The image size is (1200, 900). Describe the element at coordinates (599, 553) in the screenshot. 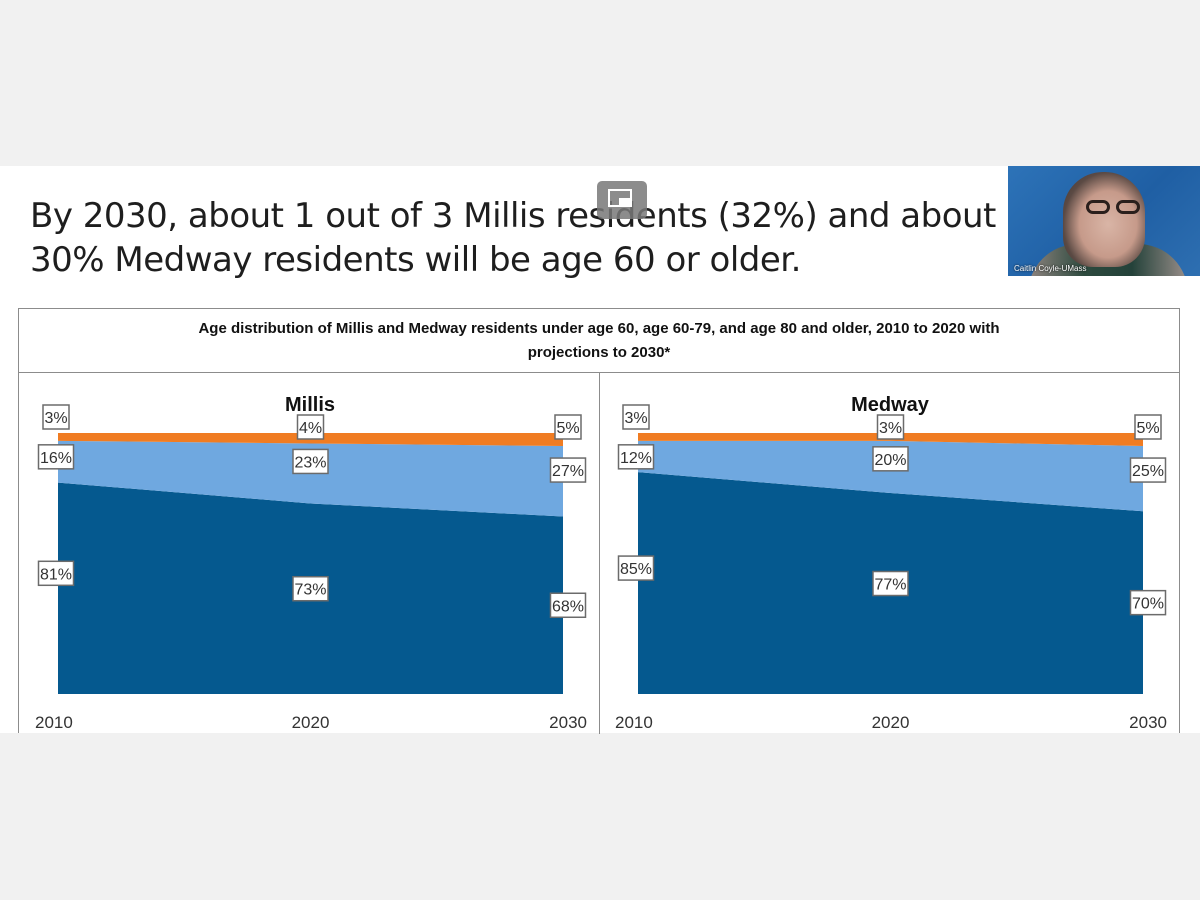

I see `panel-divider` at that location.